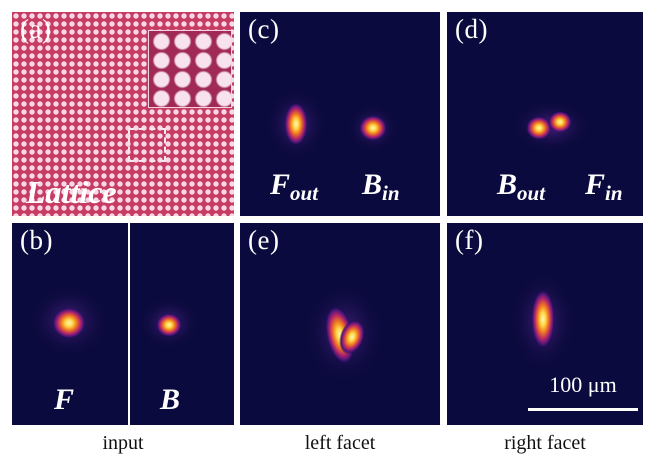 The height and width of the screenshot is (464, 654). I want to click on lattice-zoom-inset, so click(190, 69).